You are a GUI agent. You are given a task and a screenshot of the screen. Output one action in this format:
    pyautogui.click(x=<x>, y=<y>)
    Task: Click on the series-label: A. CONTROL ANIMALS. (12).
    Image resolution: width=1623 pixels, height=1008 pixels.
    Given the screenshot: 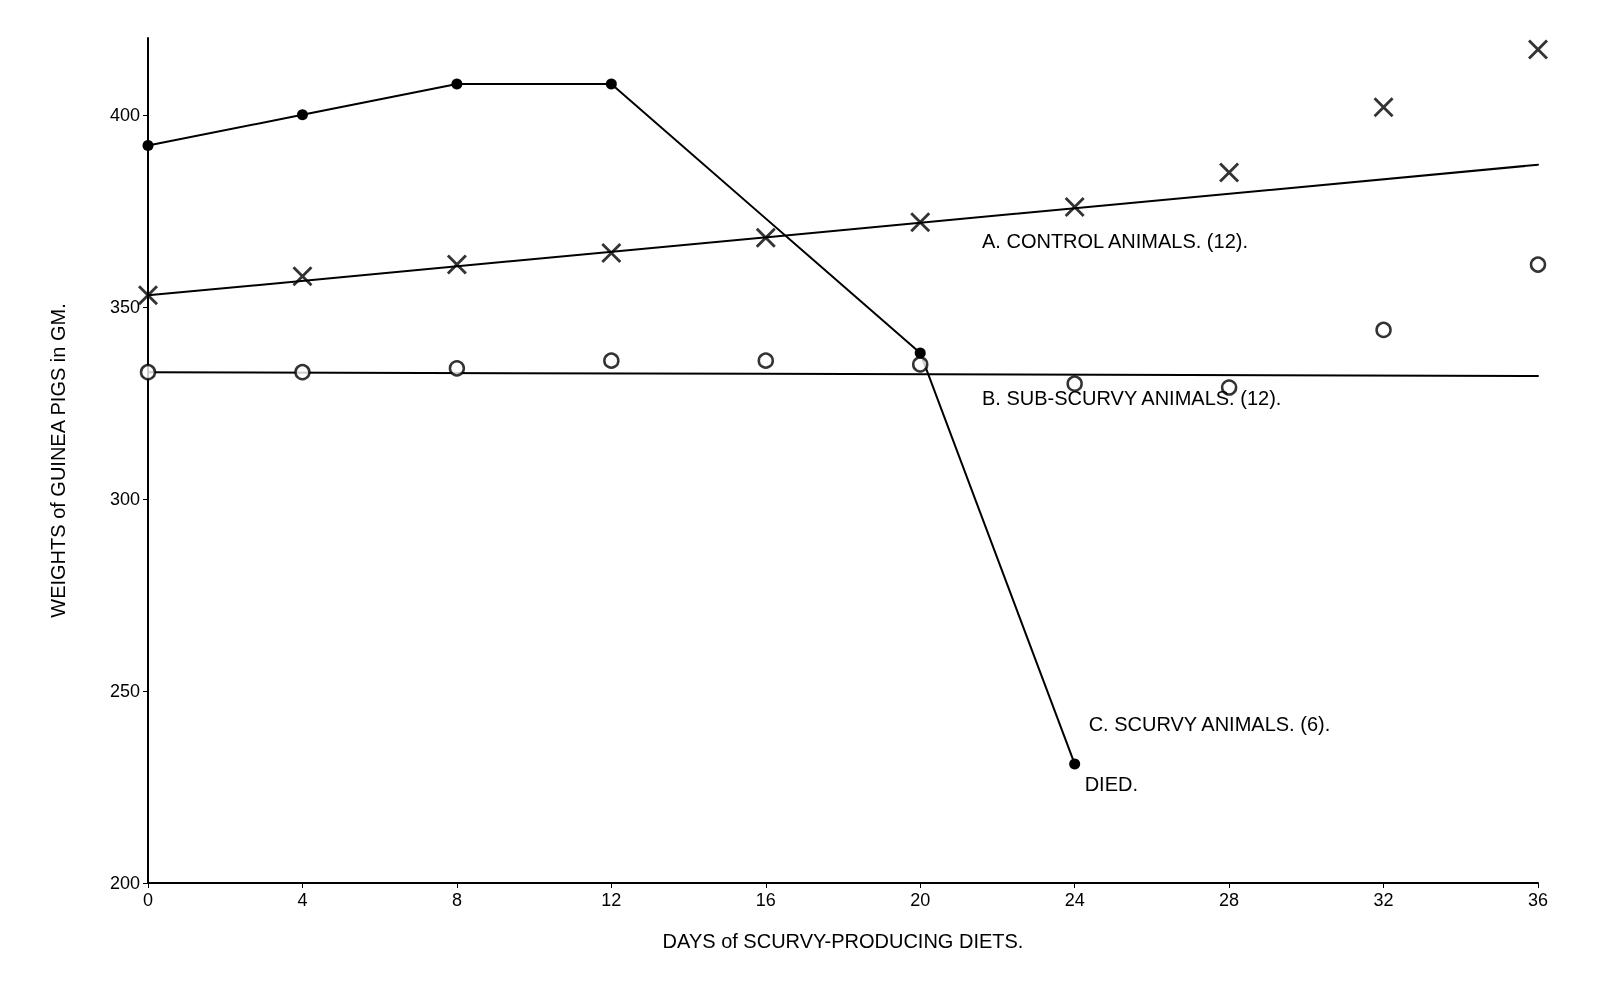 What is the action you would take?
    pyautogui.click(x=1115, y=240)
    